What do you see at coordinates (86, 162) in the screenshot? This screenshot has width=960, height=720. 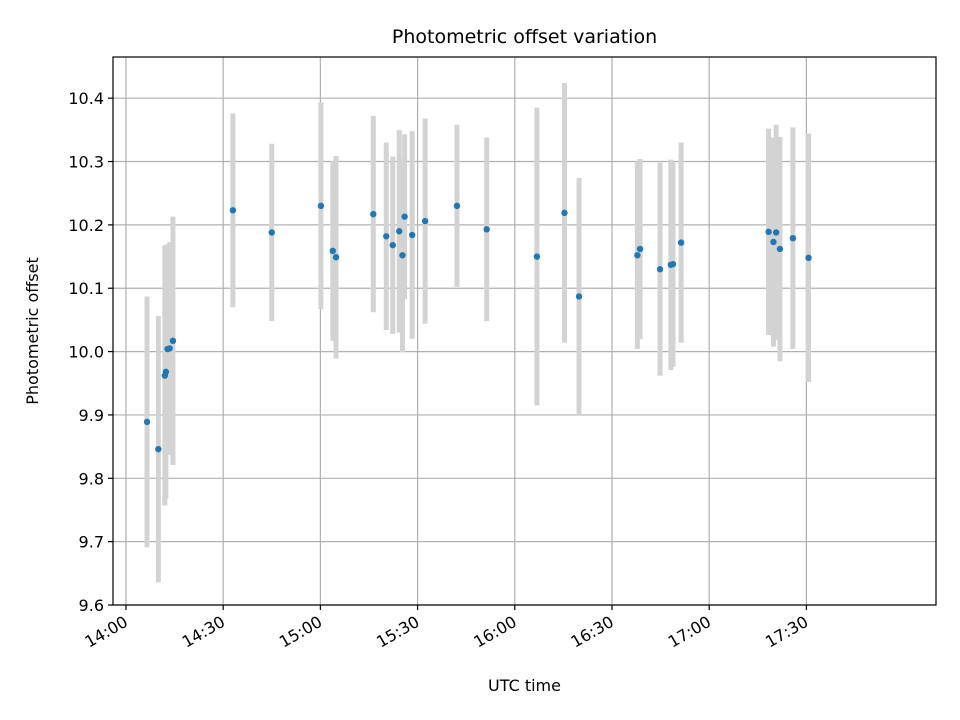 I see `y-tick-label: 10.3` at bounding box center [86, 162].